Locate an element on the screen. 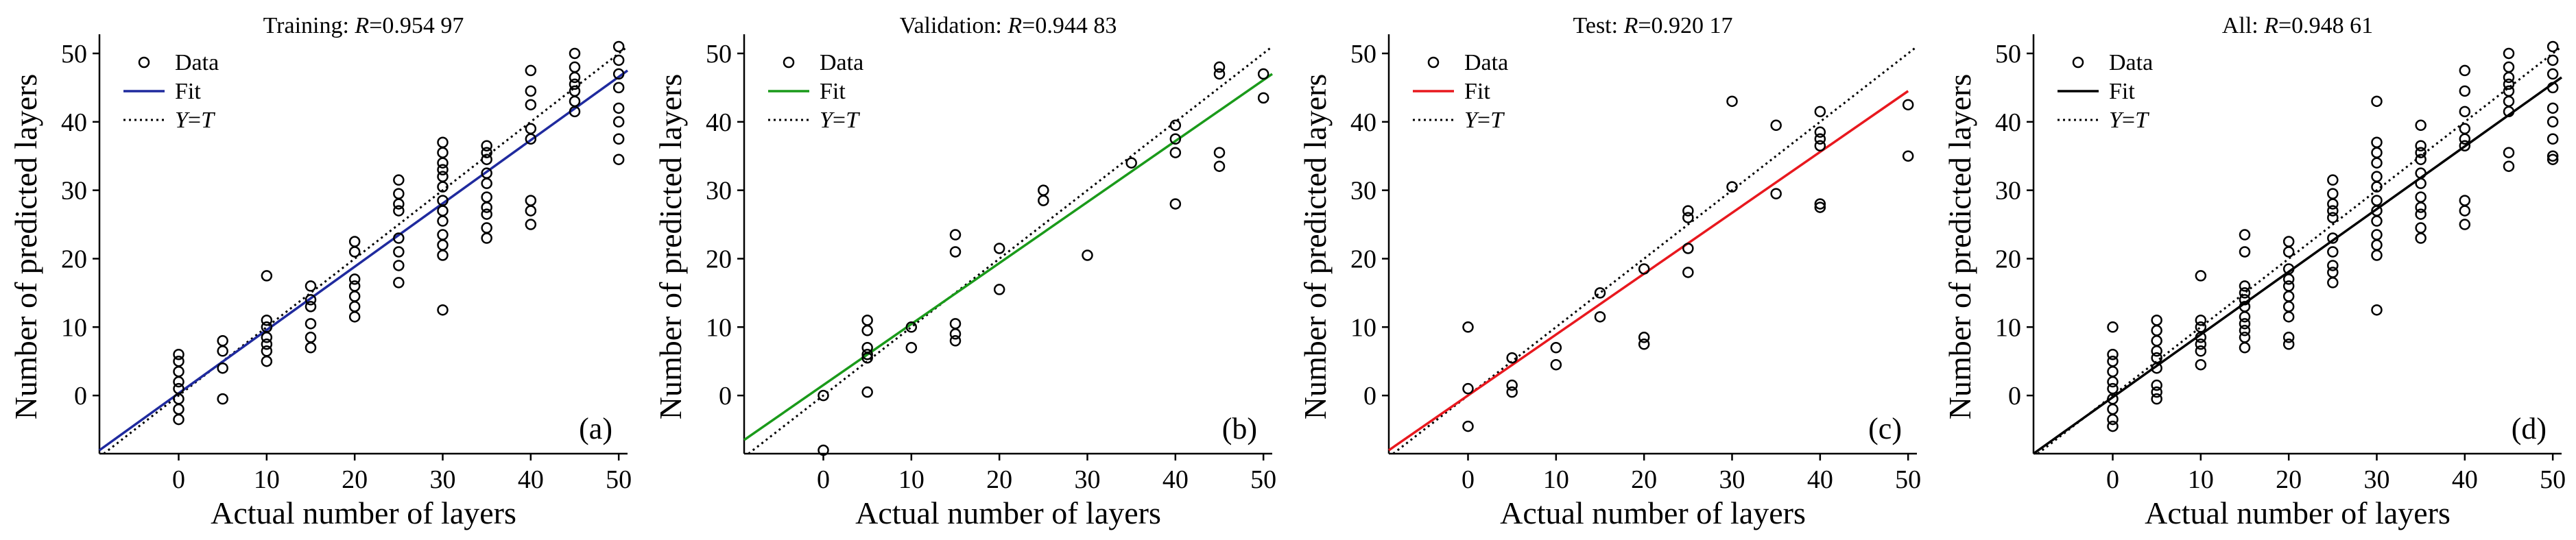 The width and height of the screenshot is (2576, 540). y-tick-label: 10 is located at coordinates (2008, 327).